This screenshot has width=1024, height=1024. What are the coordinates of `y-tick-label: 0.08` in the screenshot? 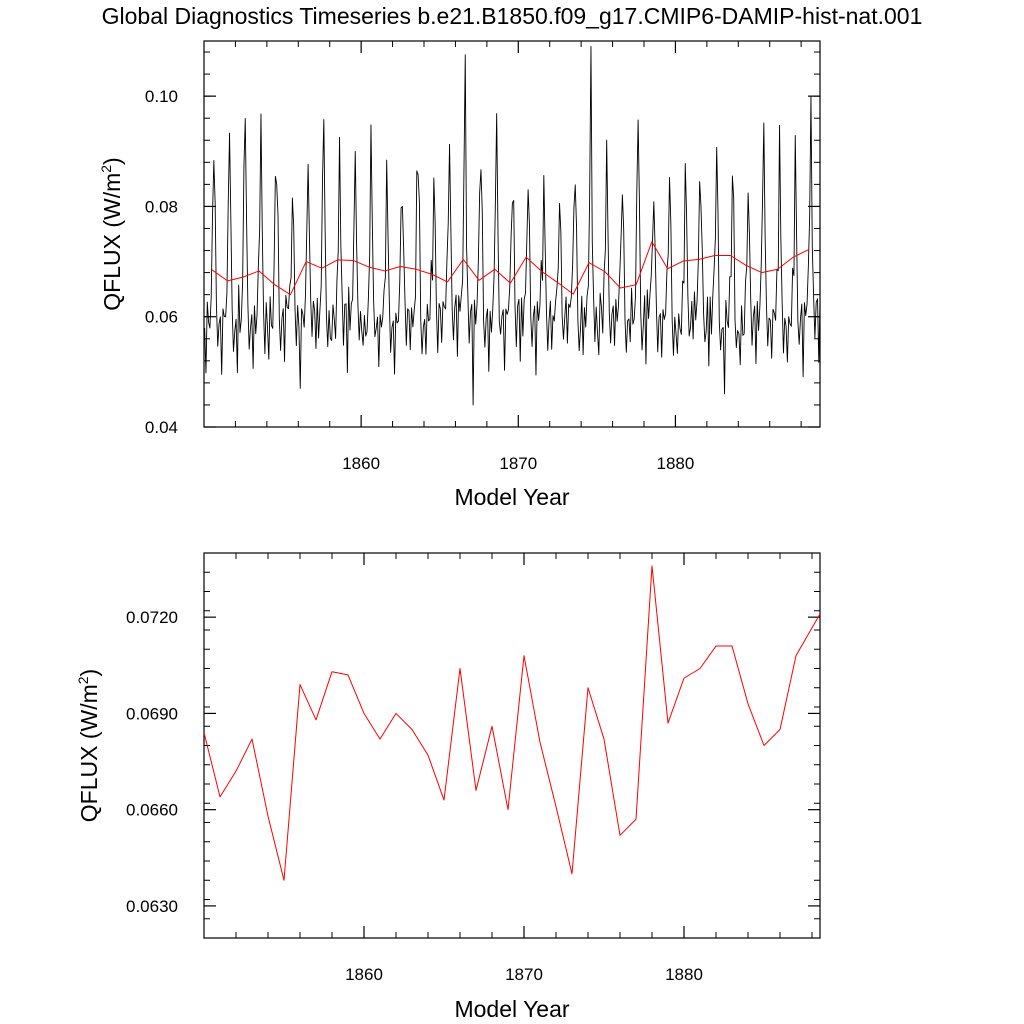 It's located at (161, 206).